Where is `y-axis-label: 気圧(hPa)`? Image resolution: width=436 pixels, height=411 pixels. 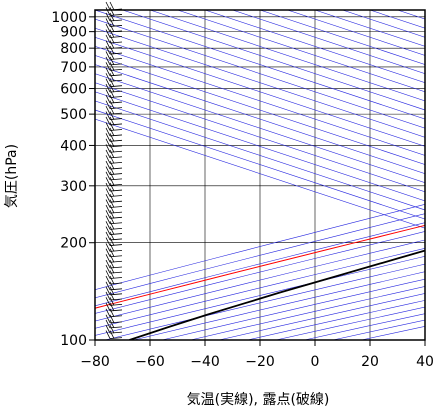
y-axis-label: 気圧(hPa) is located at coordinates (12, 176).